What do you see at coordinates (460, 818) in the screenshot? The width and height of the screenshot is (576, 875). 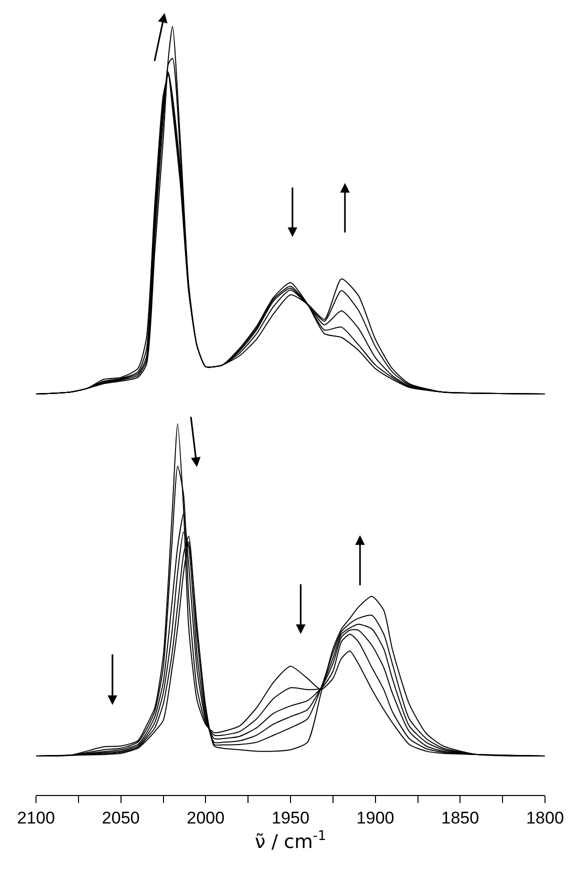 I see `x-tick-label: 1850` at bounding box center [460, 818].